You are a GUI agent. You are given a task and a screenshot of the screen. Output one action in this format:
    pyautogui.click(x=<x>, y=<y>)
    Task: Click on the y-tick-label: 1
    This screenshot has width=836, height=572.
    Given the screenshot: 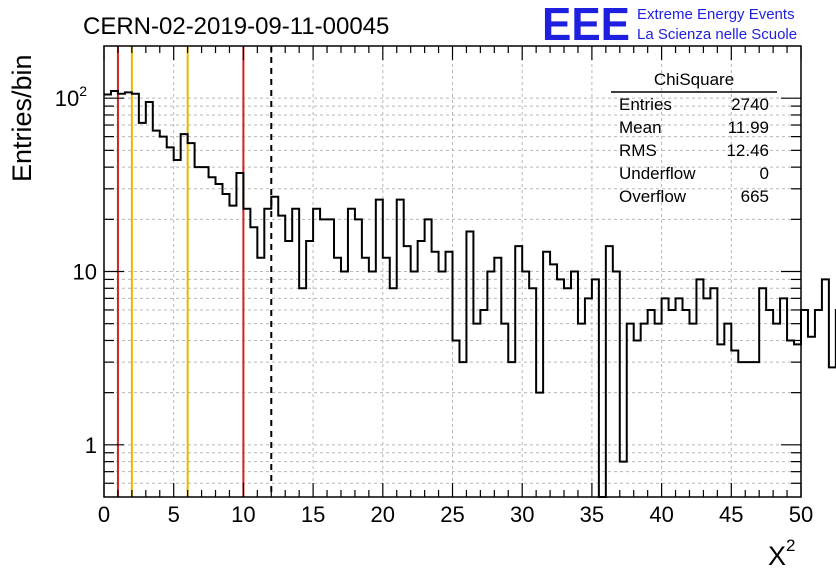 What is the action you would take?
    pyautogui.click(x=91, y=445)
    